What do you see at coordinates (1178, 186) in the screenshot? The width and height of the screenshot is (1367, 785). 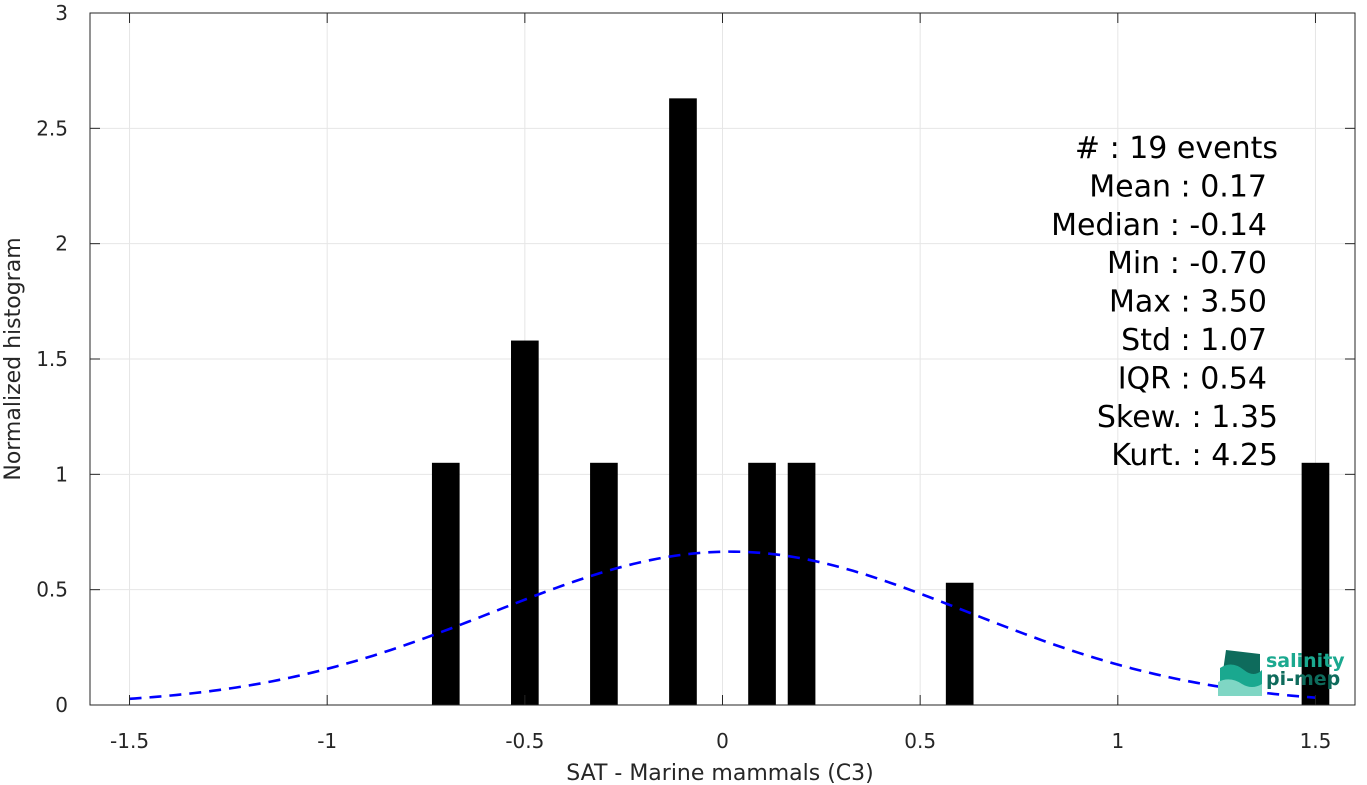 I see `stats-line: Mean : 0.17` at bounding box center [1178, 186].